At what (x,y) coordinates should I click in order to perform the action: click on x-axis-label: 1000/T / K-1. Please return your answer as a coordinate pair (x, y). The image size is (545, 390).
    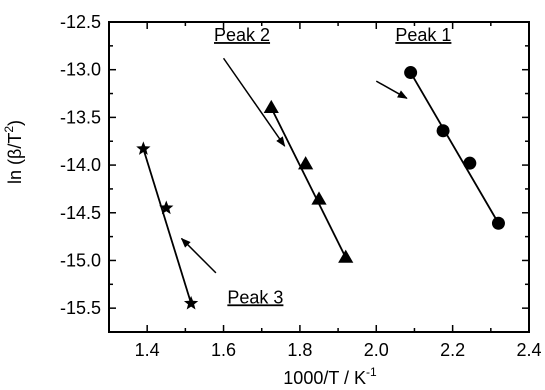
    Looking at the image, I should click on (330, 376).